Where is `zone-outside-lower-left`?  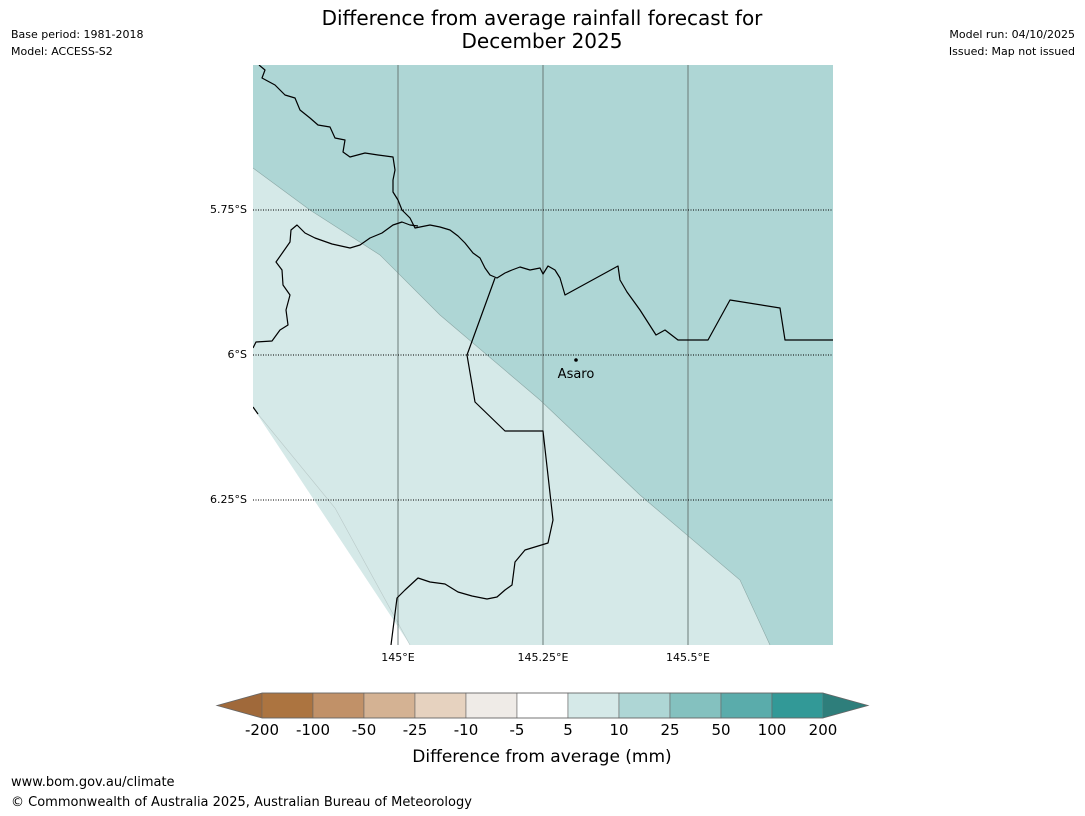 zone-outside-lower-left is located at coordinates (331, 526).